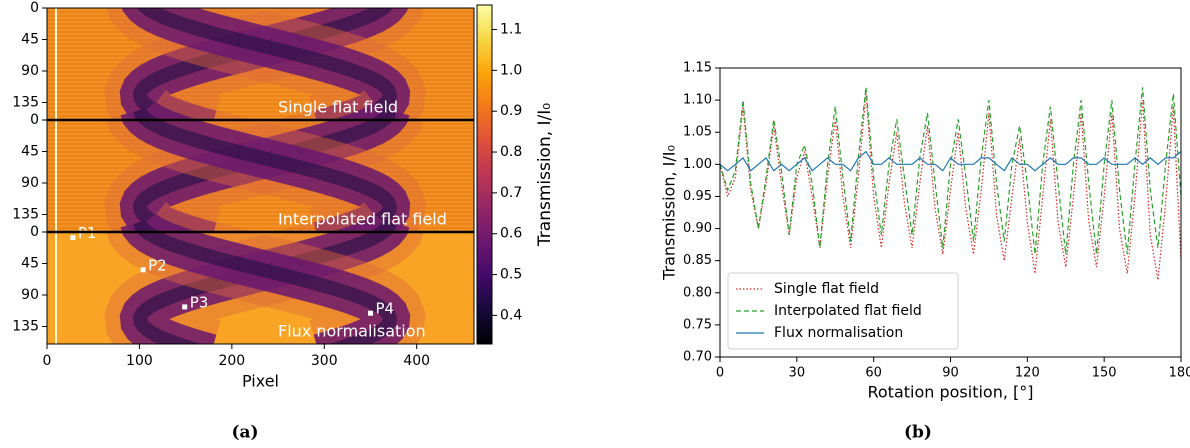 Image resolution: width=1190 pixels, height=448 pixels. Describe the element at coordinates (697, 68) in the screenshot. I see `y-tick-label: 1.15` at that location.